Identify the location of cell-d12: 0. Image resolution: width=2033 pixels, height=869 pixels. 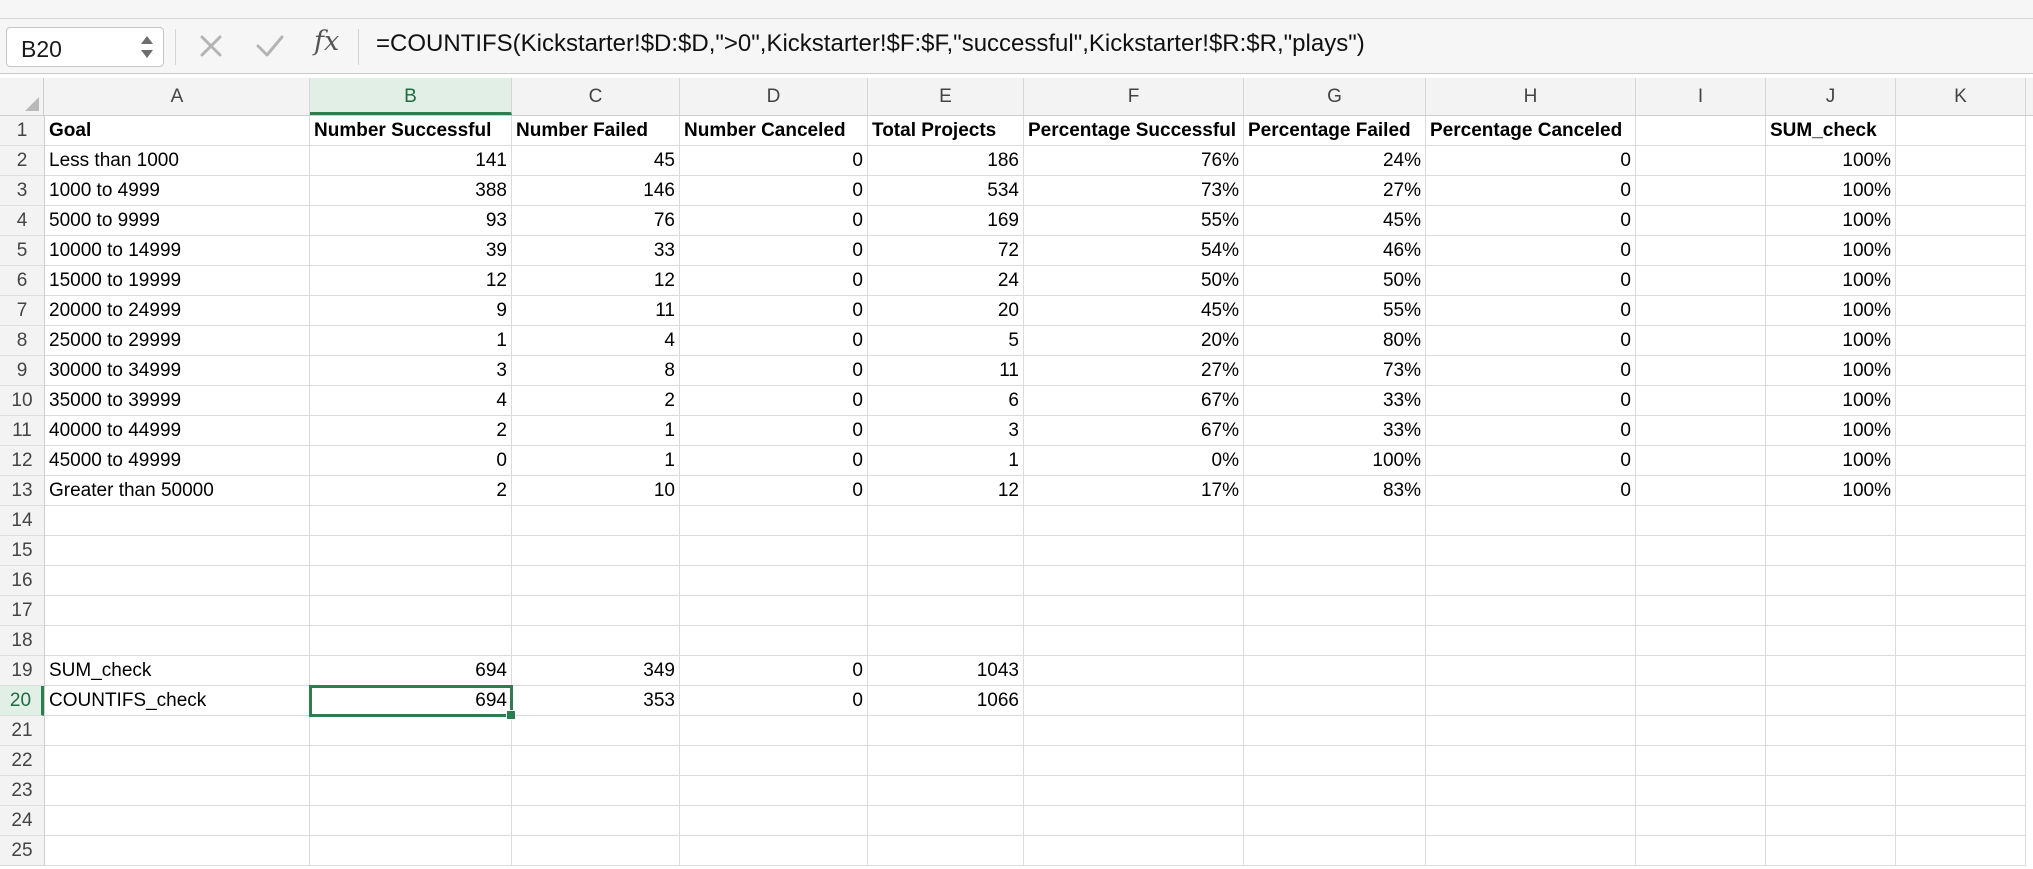
(774, 461).